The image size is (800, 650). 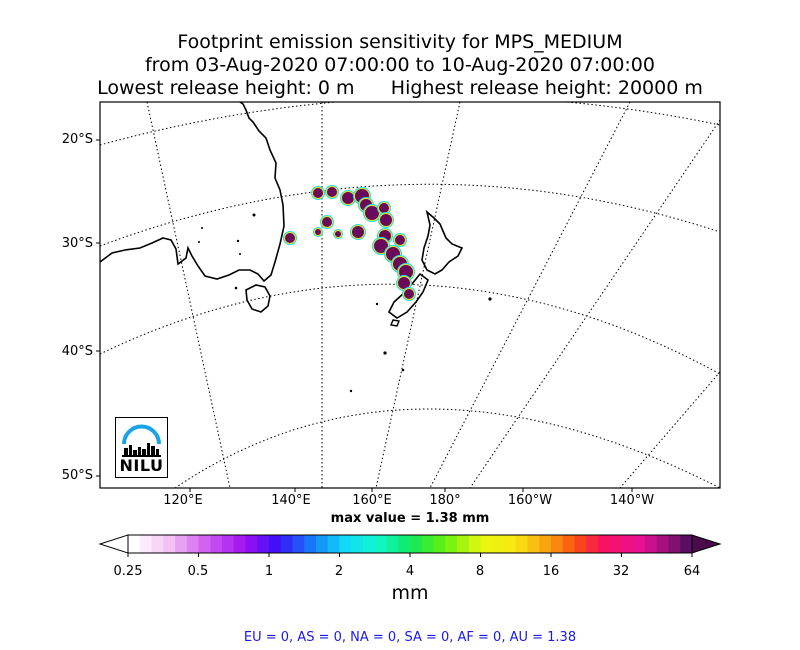 I want to click on colorbar-tick-label: 2, so click(x=339, y=571).